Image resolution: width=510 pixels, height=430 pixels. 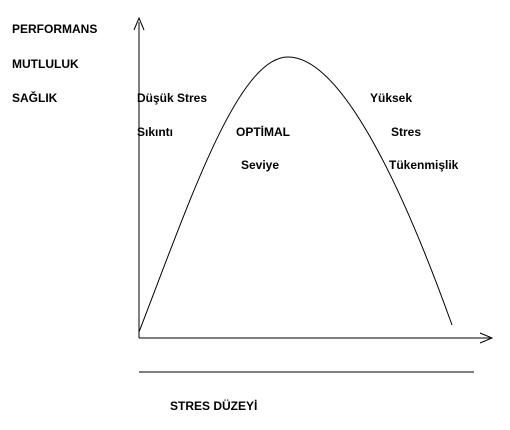 What do you see at coordinates (260, 165) in the screenshot?
I see `region-label: Seviye` at bounding box center [260, 165].